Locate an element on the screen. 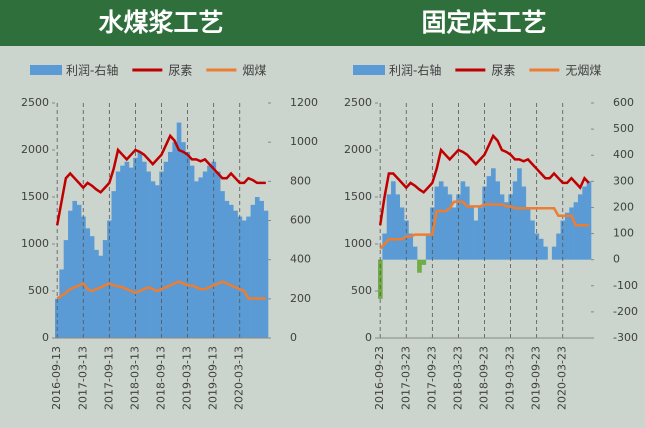 This screenshot has height=428, width=645. y-tick-label: 2500 is located at coordinates (358, 102).